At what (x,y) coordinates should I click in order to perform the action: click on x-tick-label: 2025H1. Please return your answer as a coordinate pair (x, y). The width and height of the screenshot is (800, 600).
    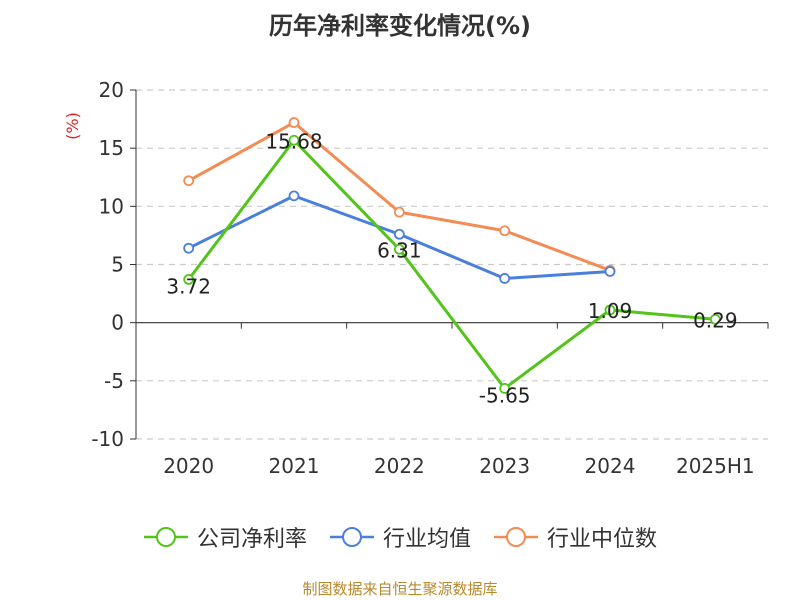
    Looking at the image, I should click on (715, 466).